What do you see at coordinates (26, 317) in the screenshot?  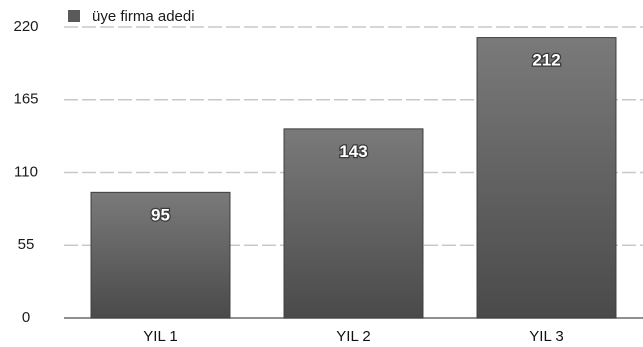 I see `y-tick-label: 0` at bounding box center [26, 317].